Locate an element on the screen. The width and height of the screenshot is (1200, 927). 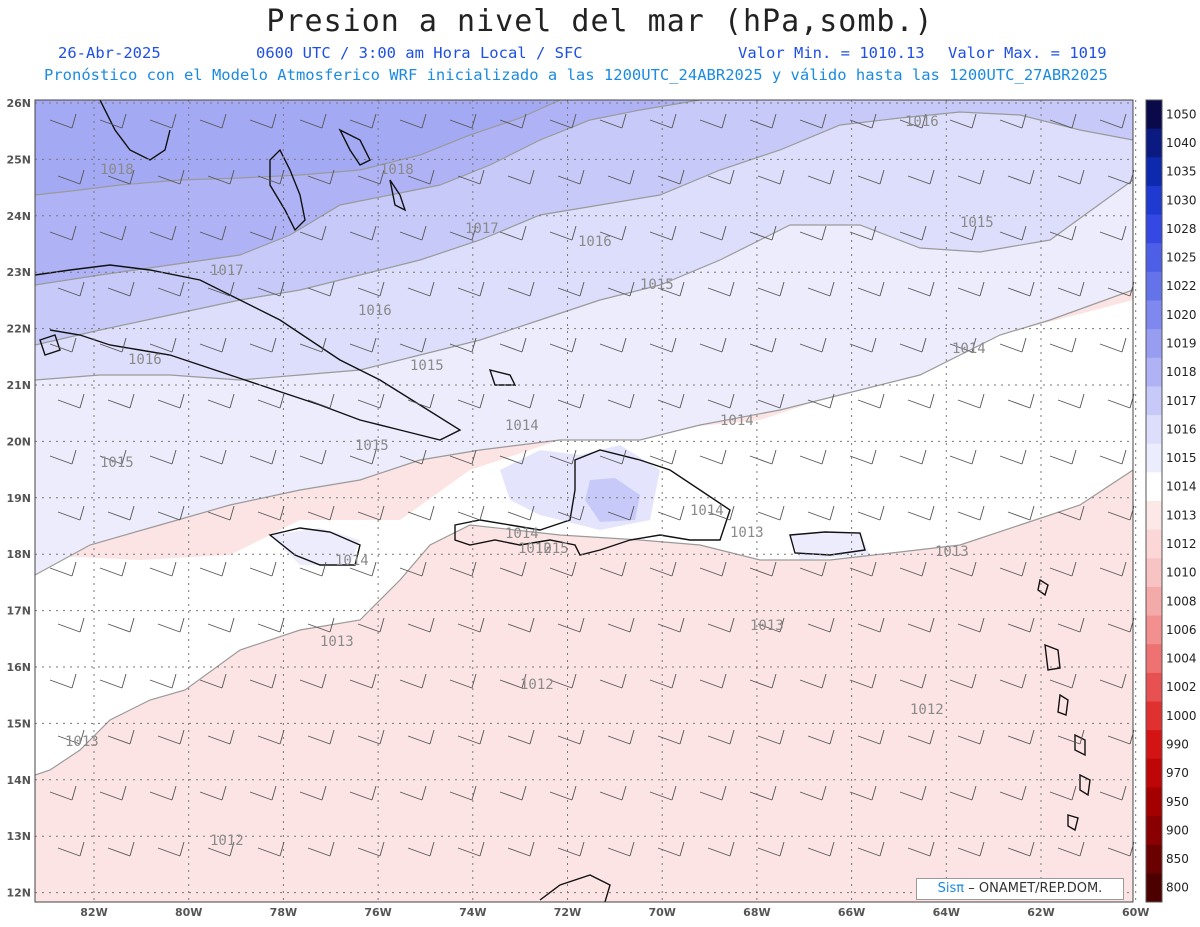
credit-brand: Sisπ is located at coordinates (951, 888).